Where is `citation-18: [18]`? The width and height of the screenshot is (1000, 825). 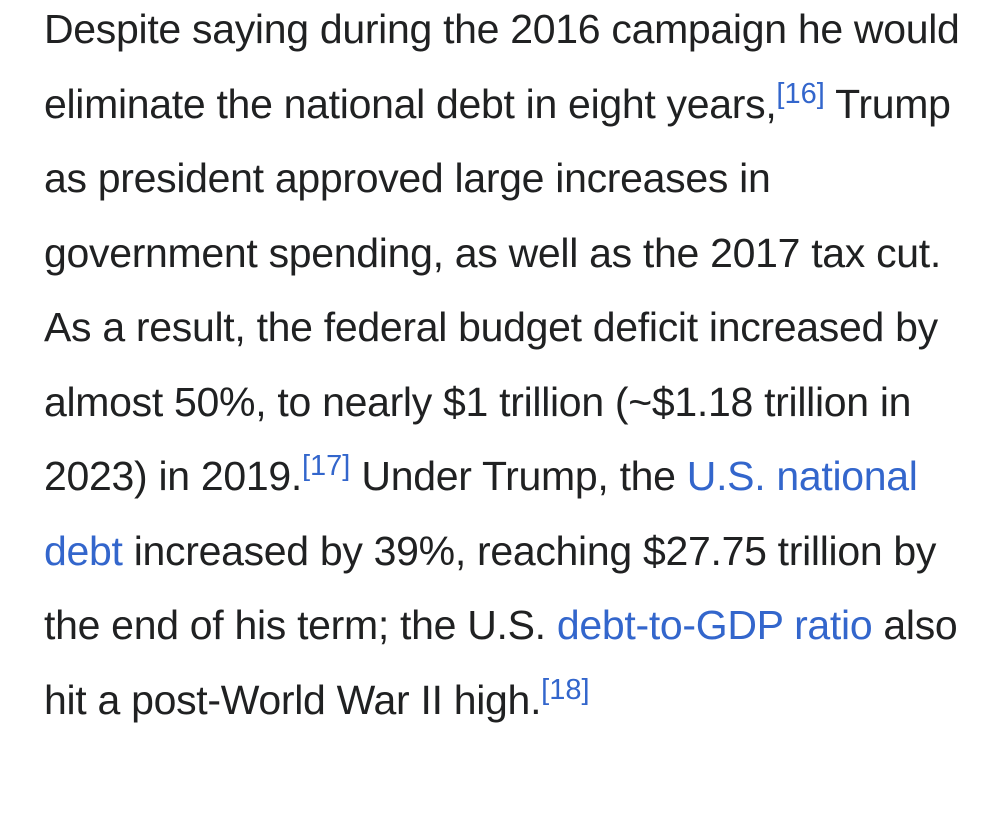
citation-18: [18] is located at coordinates (565, 689).